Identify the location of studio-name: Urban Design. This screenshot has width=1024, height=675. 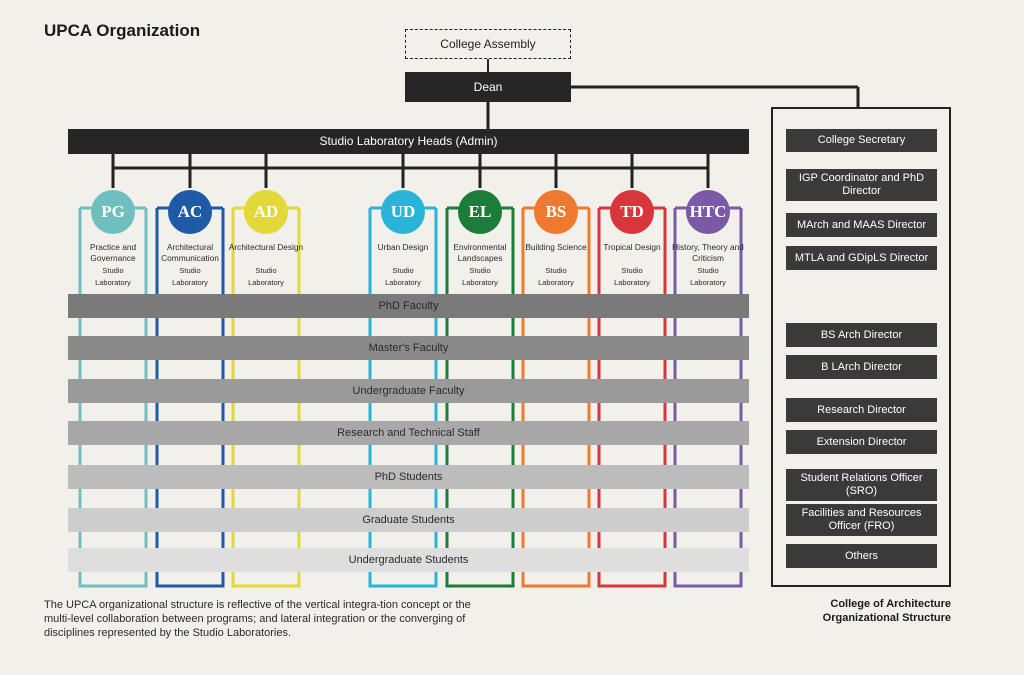
(403, 247).